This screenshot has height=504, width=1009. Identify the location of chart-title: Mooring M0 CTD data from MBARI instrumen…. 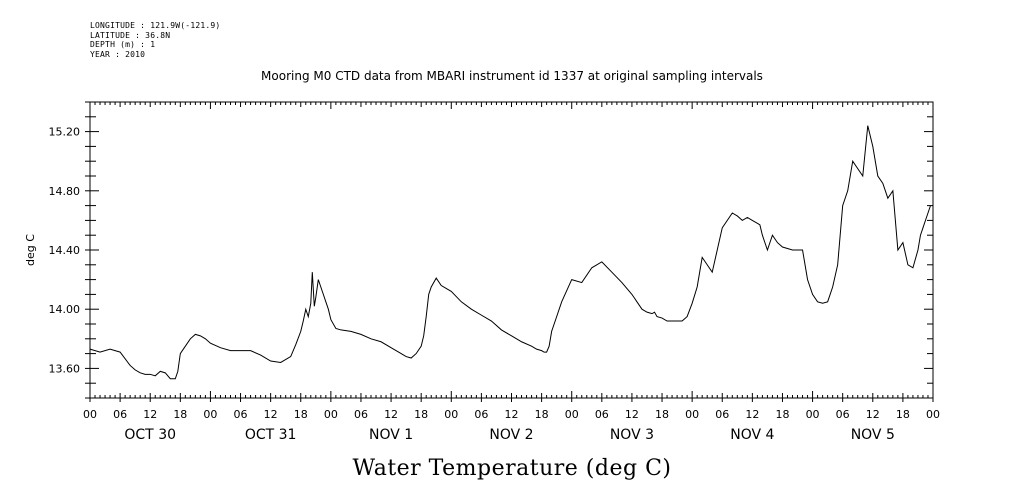
(512, 76).